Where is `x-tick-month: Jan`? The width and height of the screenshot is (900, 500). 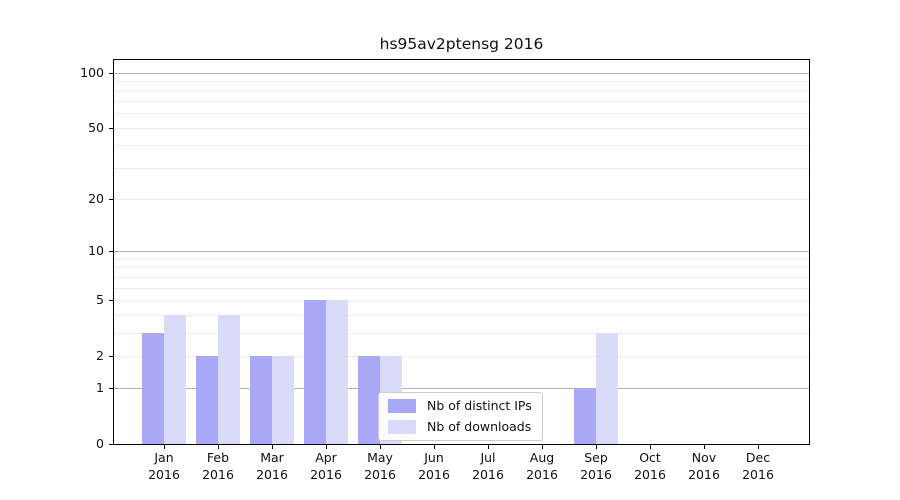 x-tick-month: Jan is located at coordinates (164, 457).